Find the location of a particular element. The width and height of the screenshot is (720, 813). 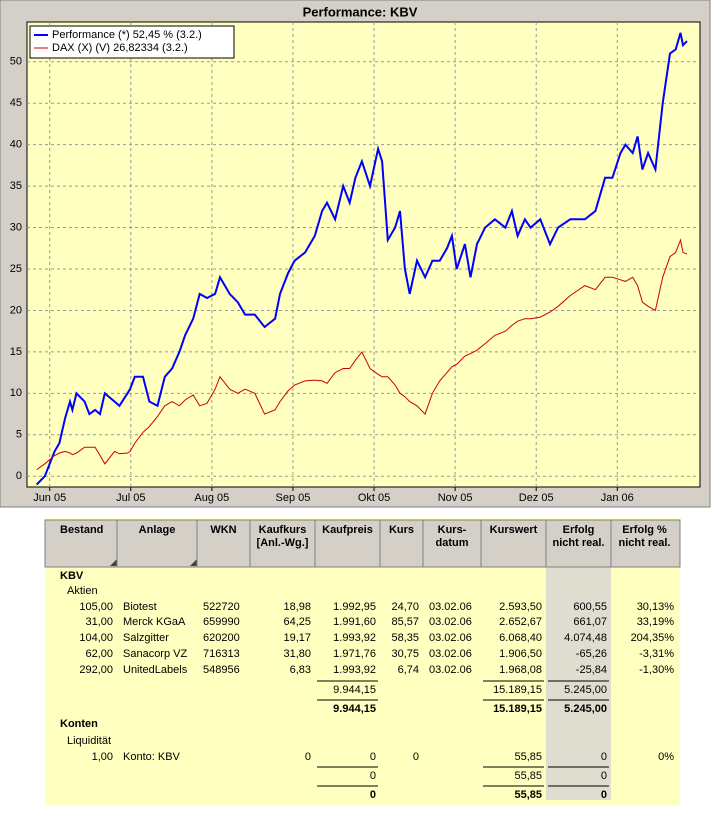

y-tick-label: 45 is located at coordinates (16, 103).